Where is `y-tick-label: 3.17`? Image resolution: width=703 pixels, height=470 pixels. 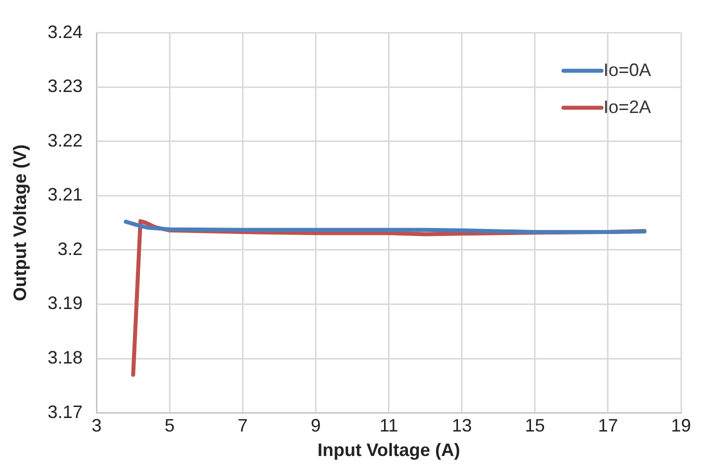 y-tick-label: 3.17 is located at coordinates (65, 412).